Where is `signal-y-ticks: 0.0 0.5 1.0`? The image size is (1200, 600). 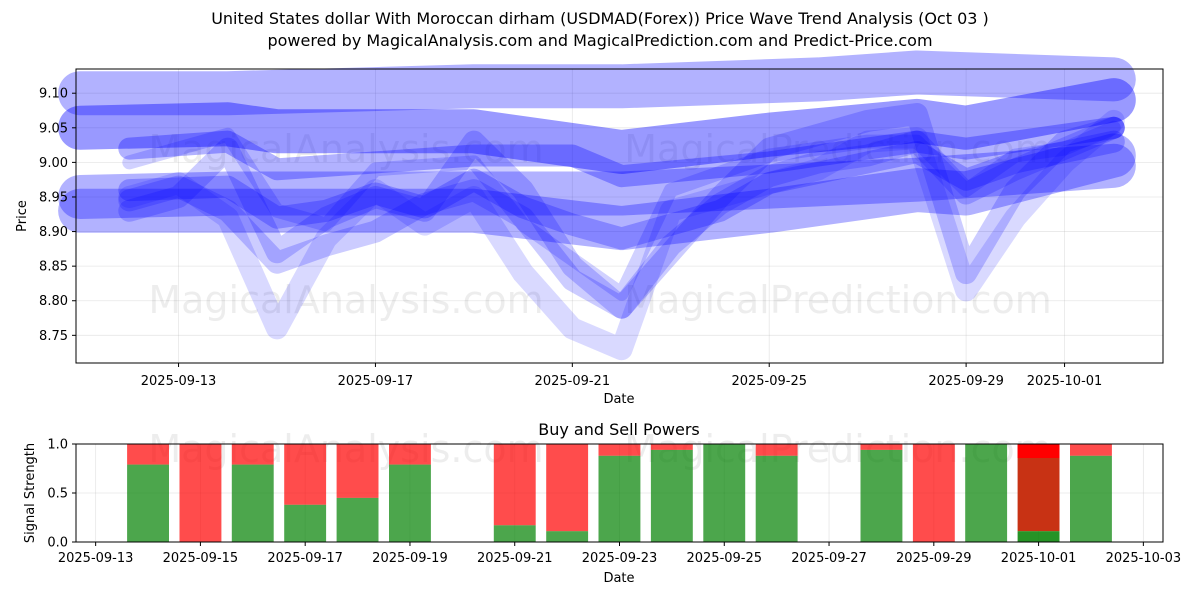
signal-y-ticks: 0.0 0.5 1.0 is located at coordinates (61, 494).